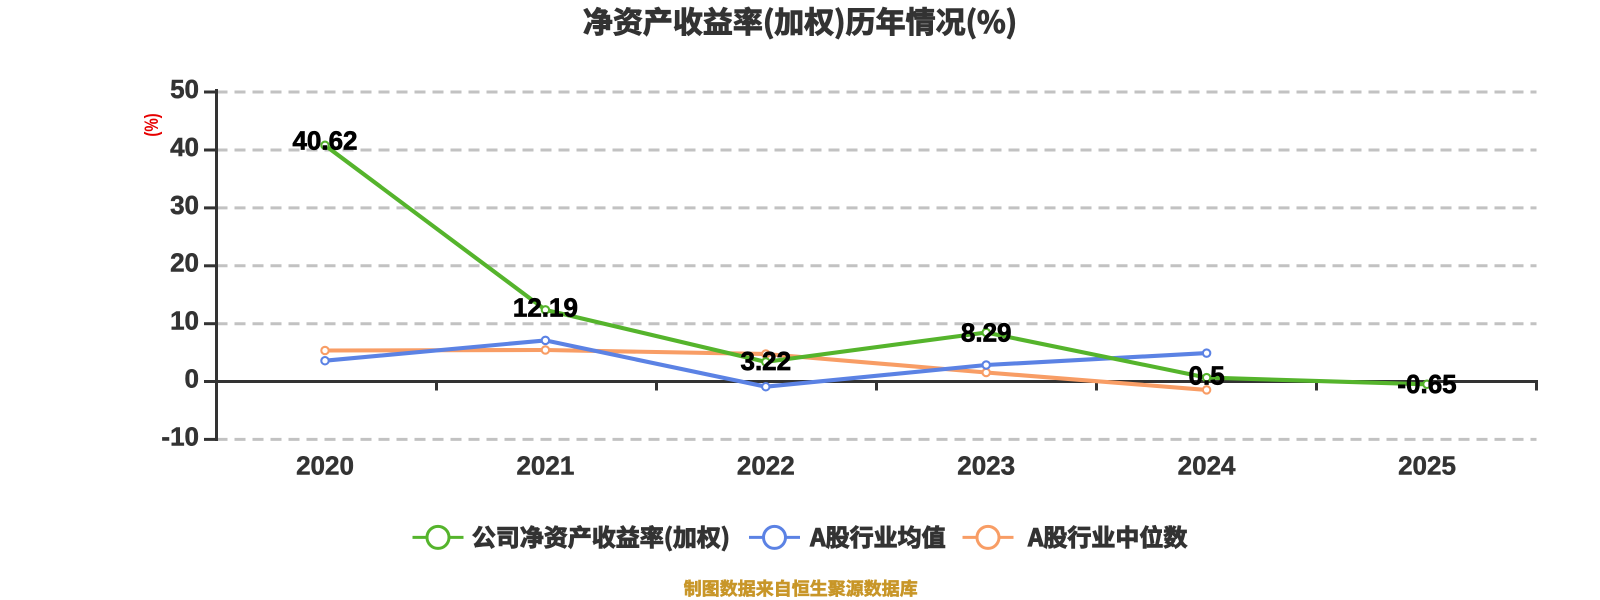 Image resolution: width=1600 pixels, height=600 pixels. What do you see at coordinates (324, 140) in the screenshot?
I see `svg-text: 40.62` at bounding box center [324, 140].